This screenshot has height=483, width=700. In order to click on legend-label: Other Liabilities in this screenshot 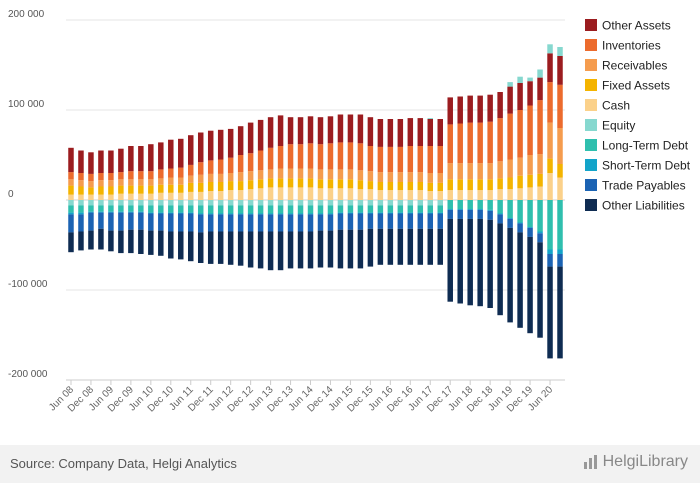, I will do `click(643, 206)`.